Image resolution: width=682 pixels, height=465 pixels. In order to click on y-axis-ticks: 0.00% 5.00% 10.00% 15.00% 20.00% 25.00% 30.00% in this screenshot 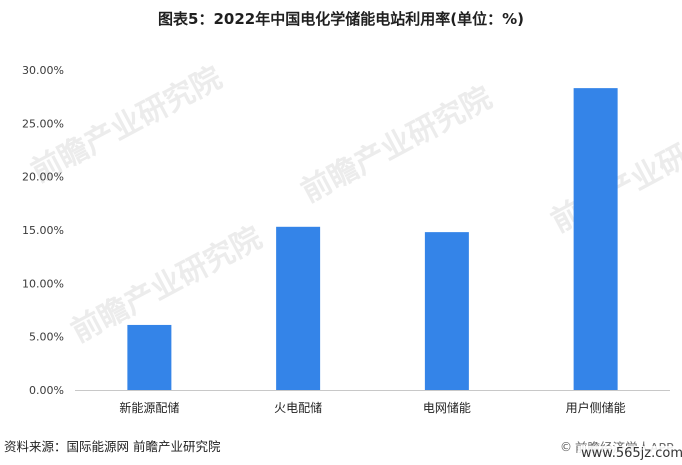, I will do `click(43, 230)`.